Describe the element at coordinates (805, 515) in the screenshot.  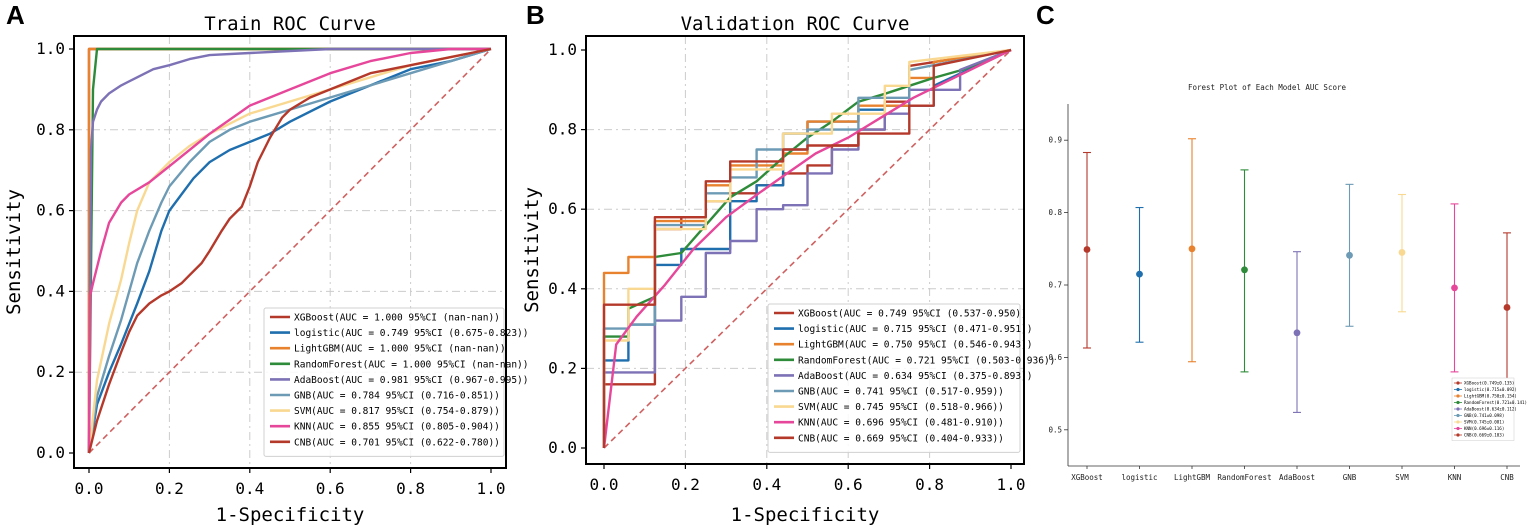
I see `x-axis-label-b: 1-Specificity` at that location.